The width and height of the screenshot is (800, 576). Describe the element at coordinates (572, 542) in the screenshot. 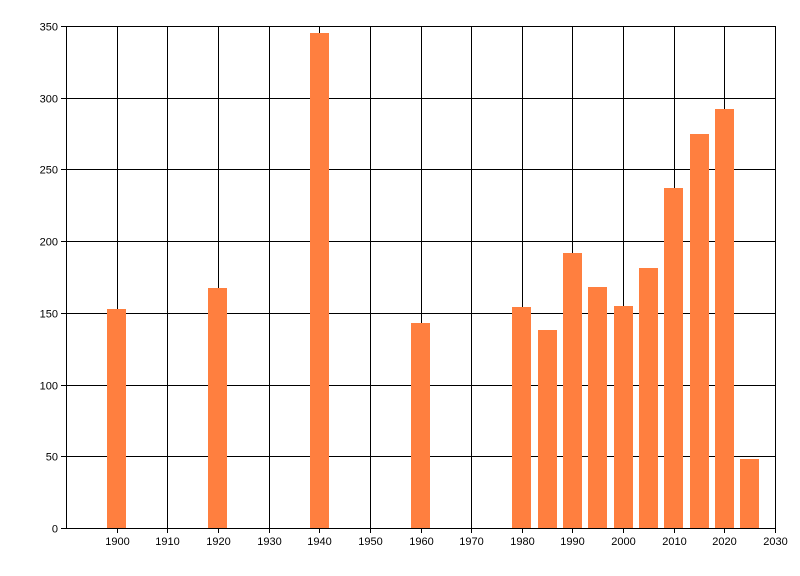

I see `x-tick-label: 1990` at that location.